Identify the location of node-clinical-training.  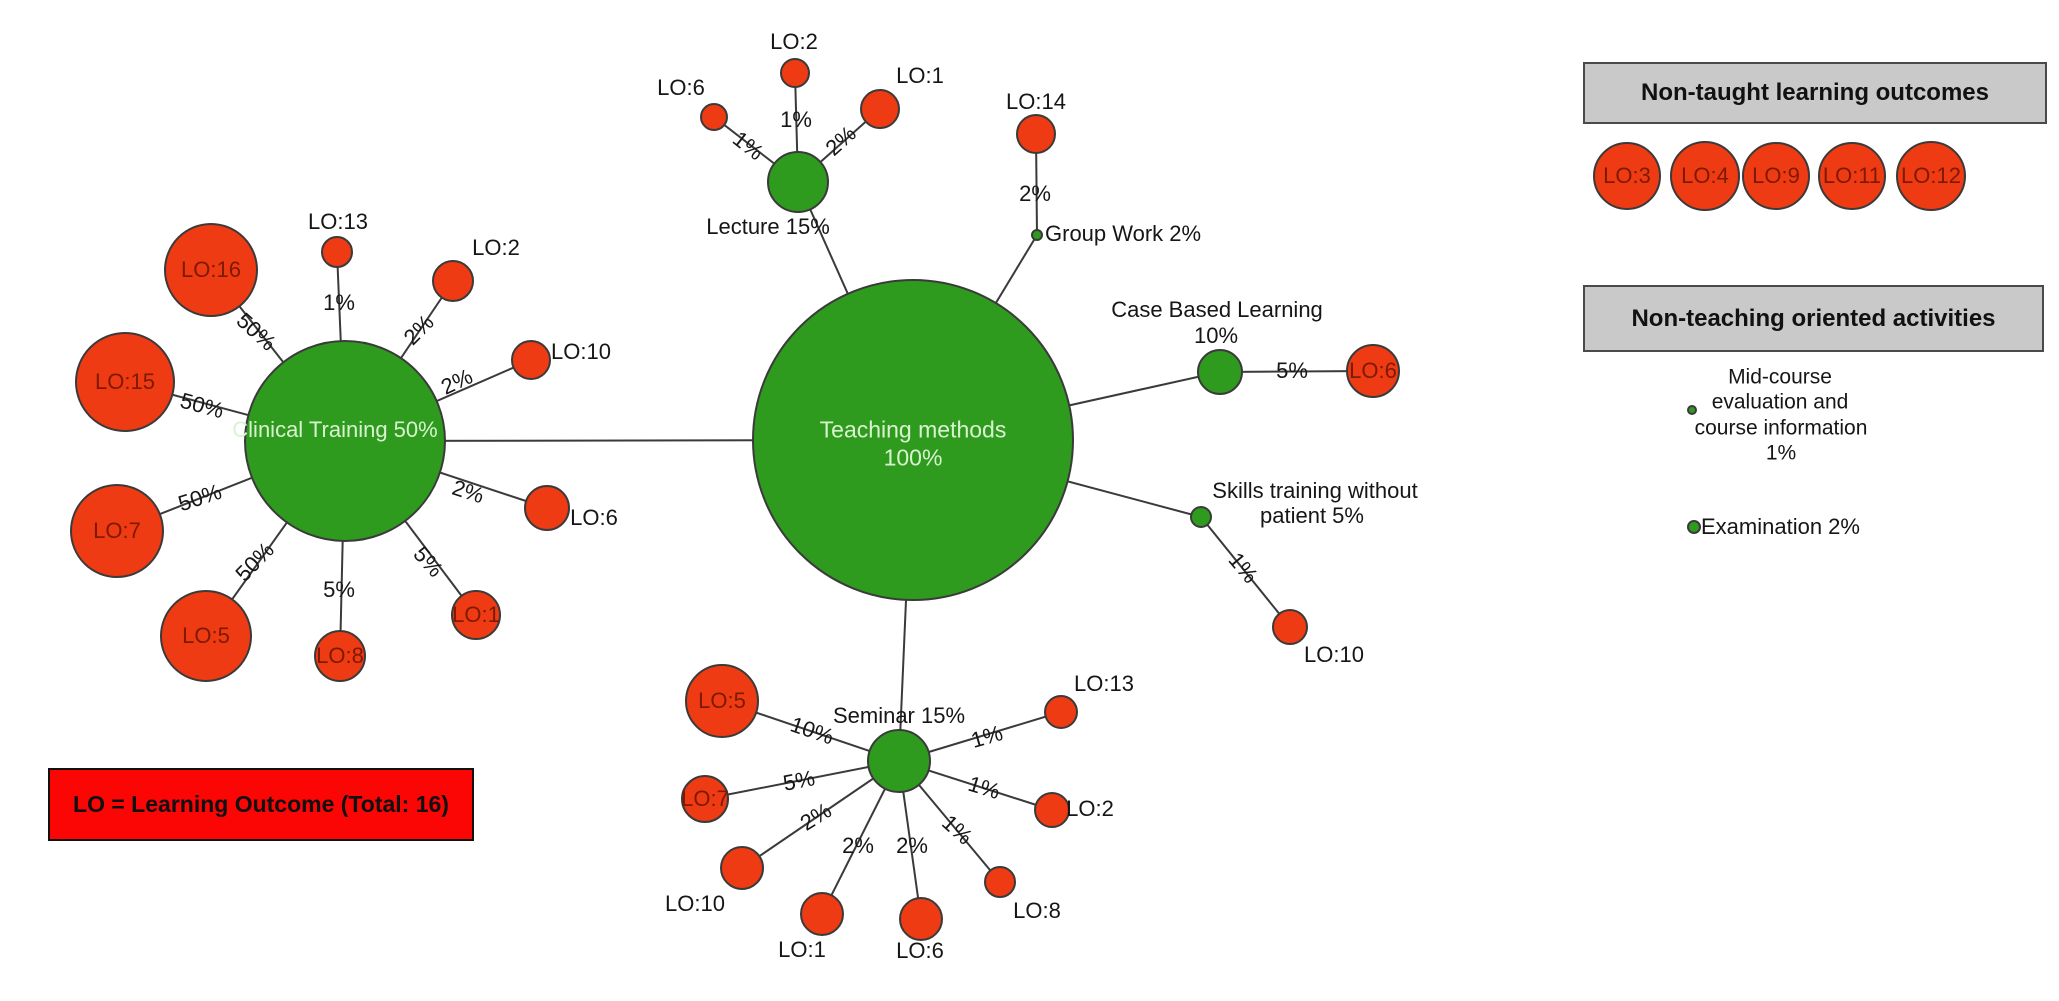
(345, 441).